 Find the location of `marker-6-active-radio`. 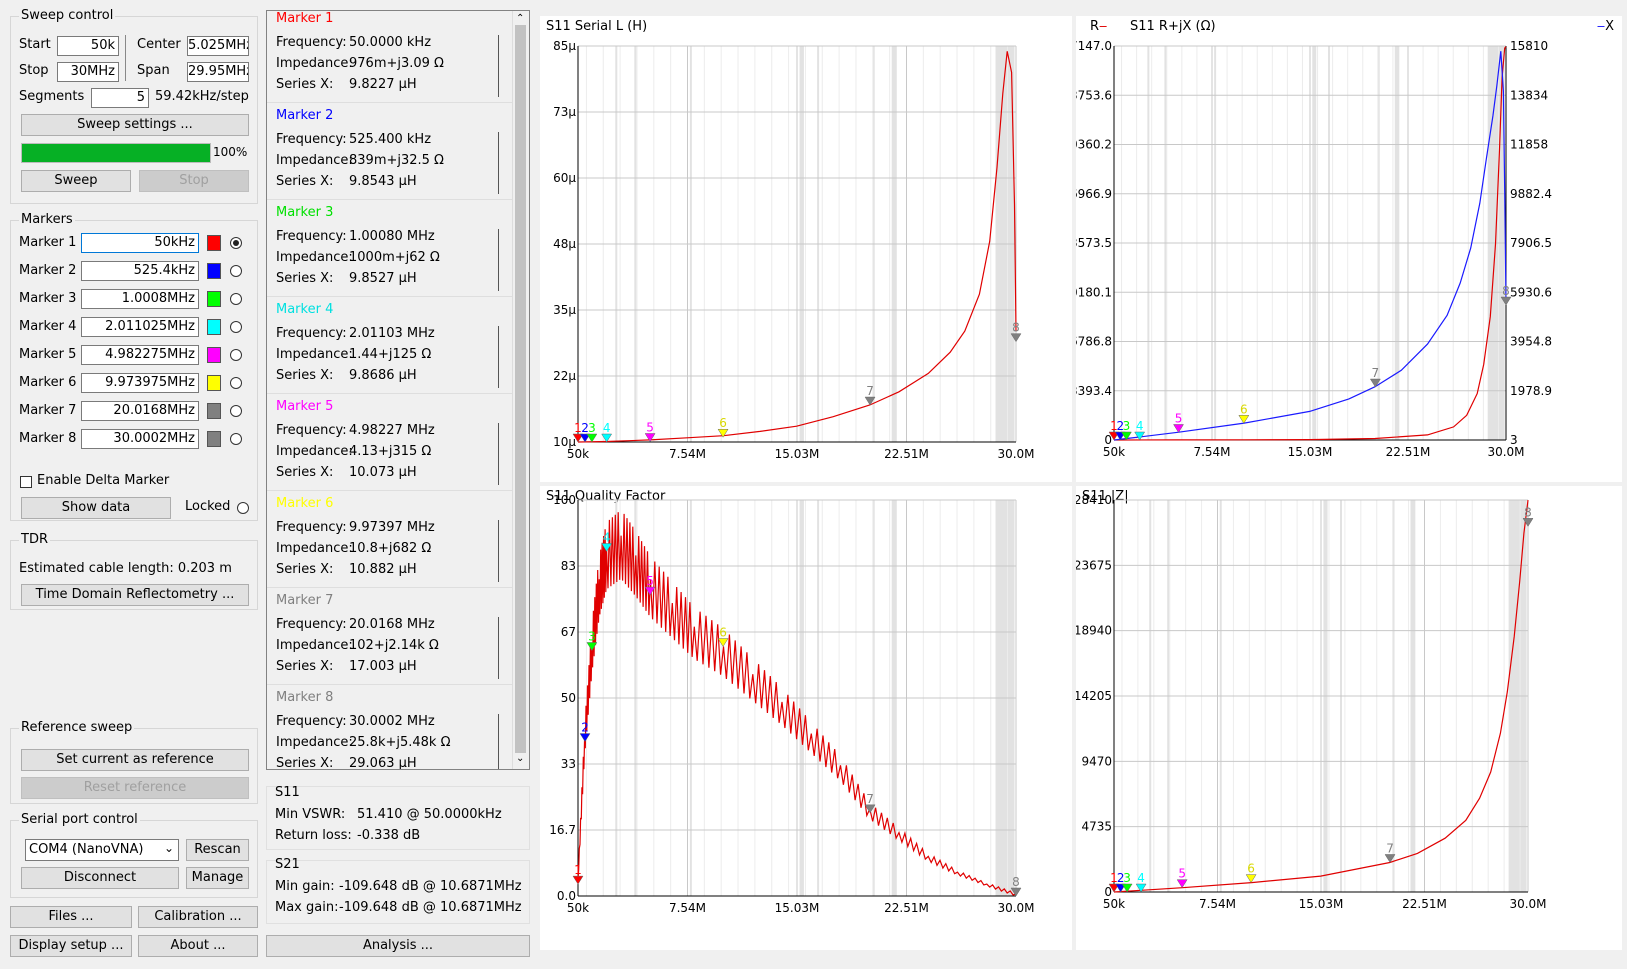

marker-6-active-radio is located at coordinates (236, 383).